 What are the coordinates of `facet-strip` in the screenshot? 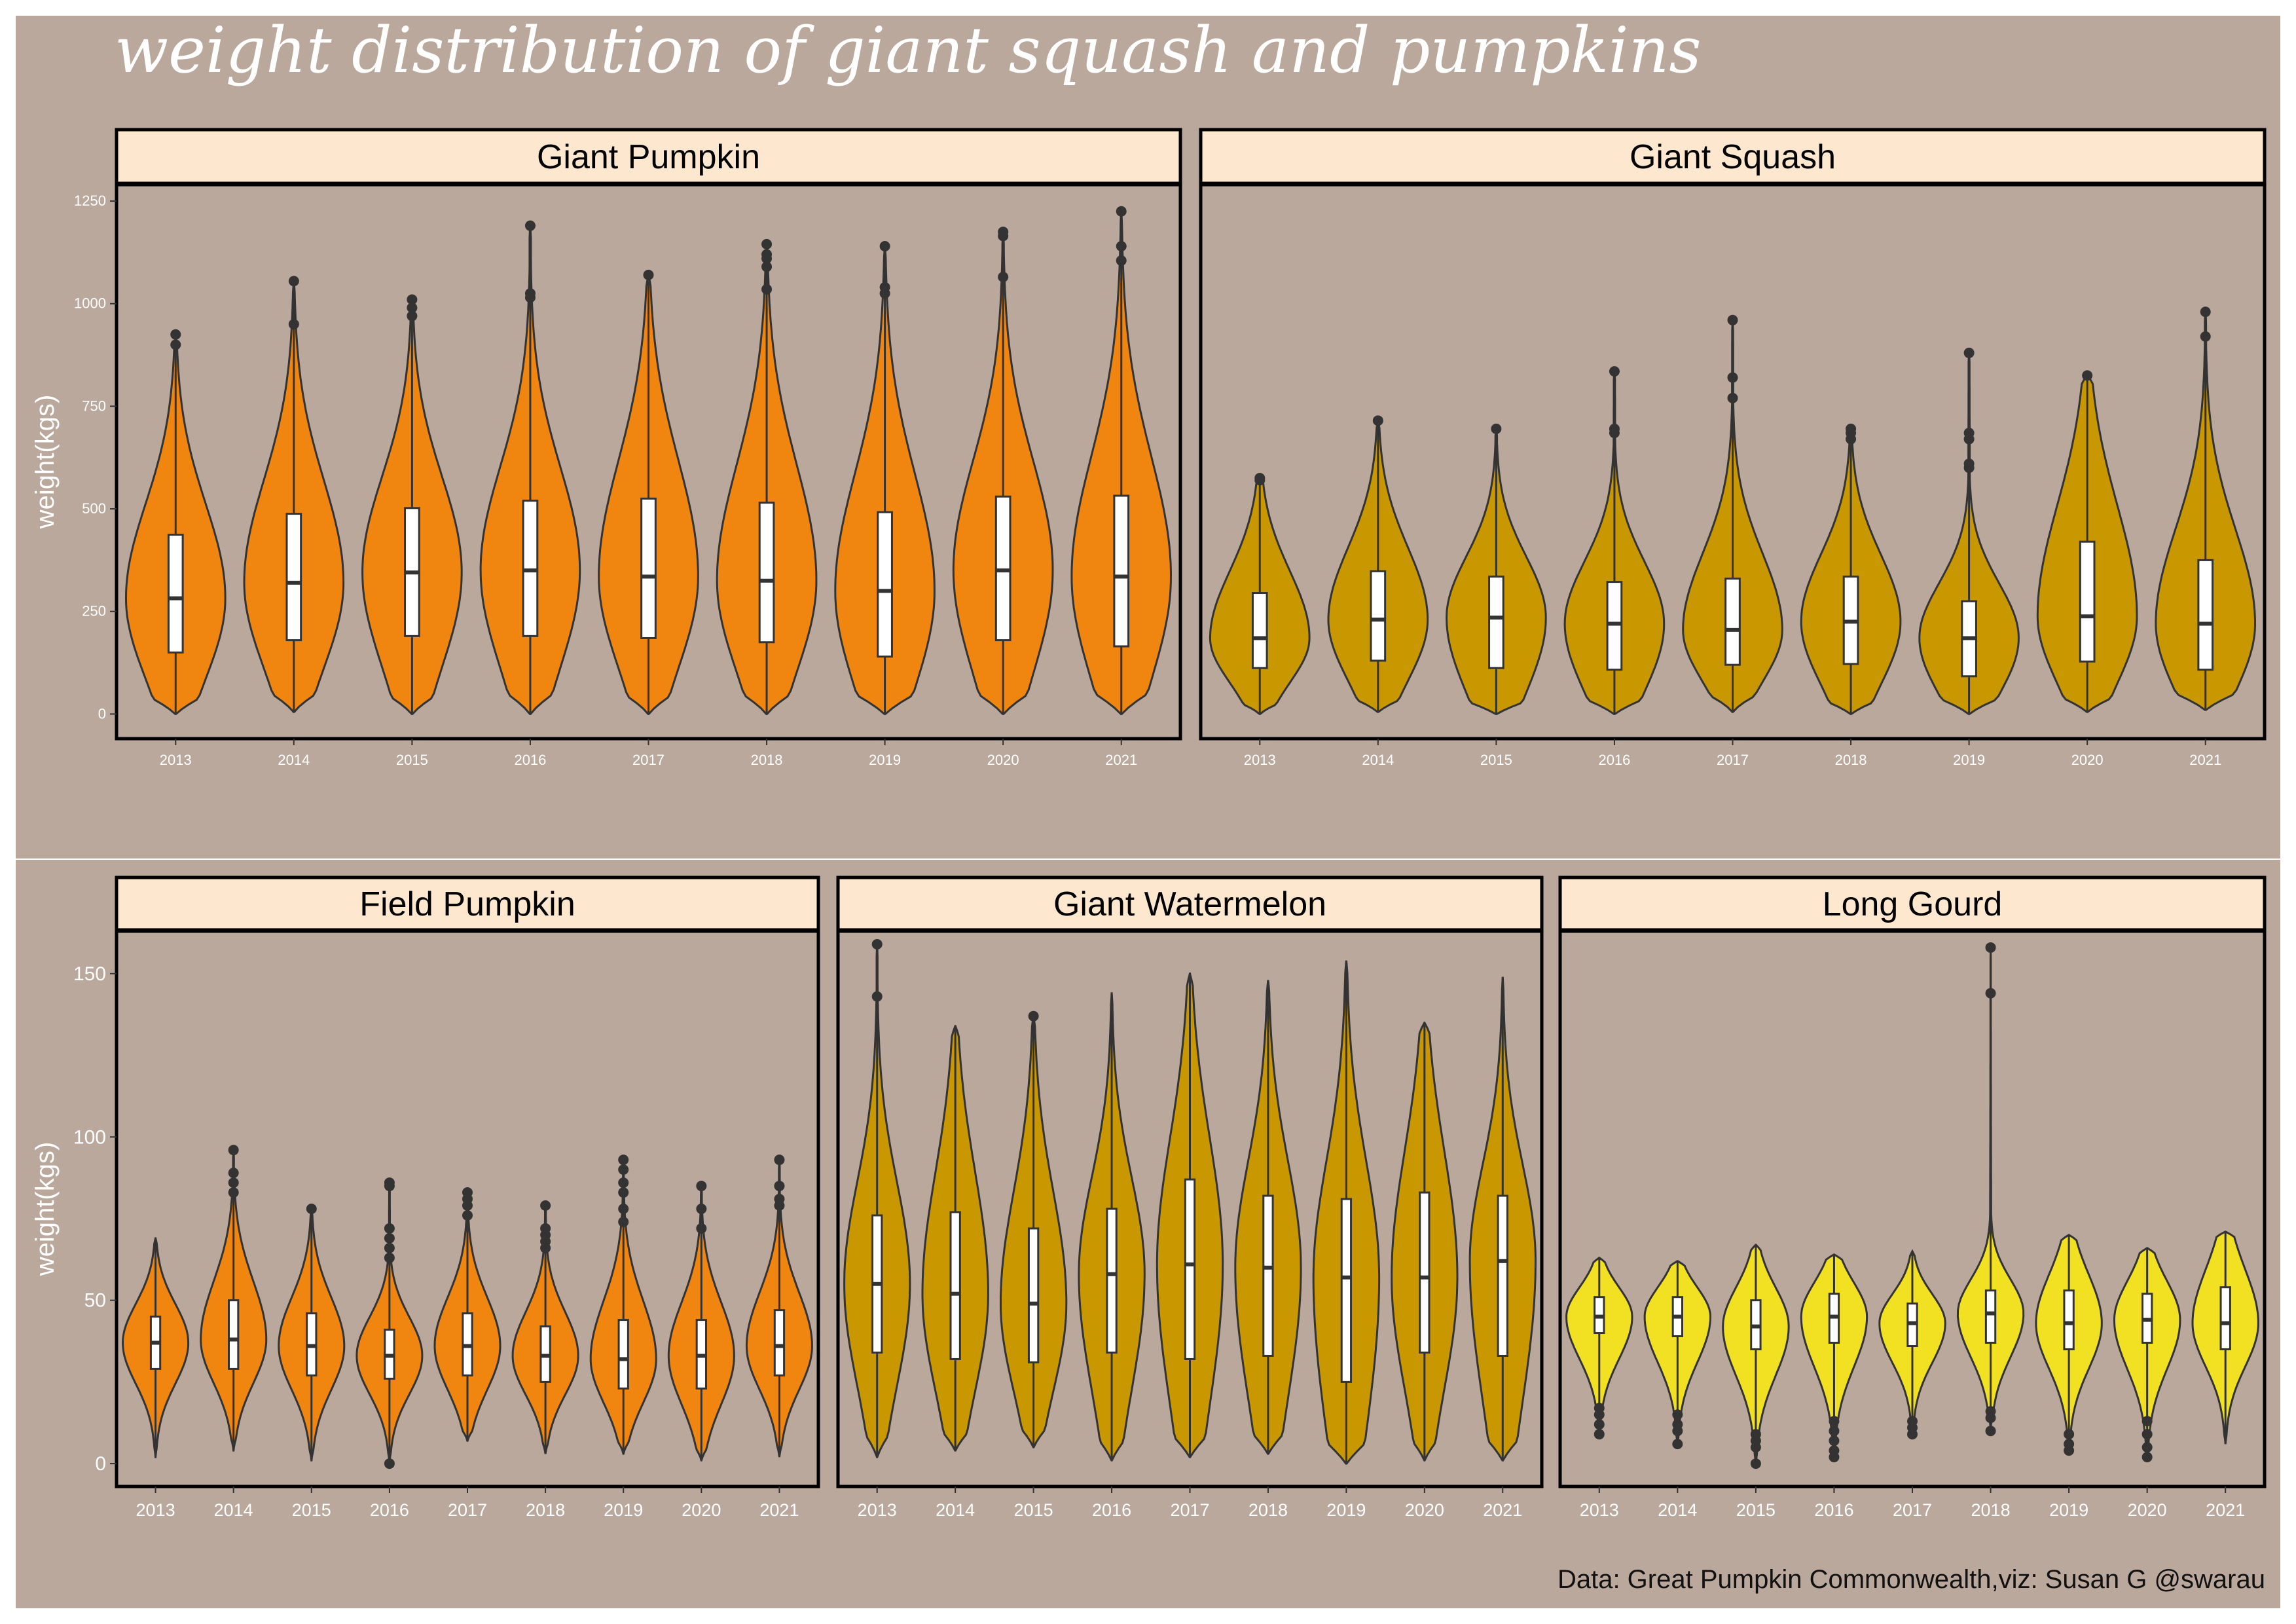 It's located at (1190, 904).